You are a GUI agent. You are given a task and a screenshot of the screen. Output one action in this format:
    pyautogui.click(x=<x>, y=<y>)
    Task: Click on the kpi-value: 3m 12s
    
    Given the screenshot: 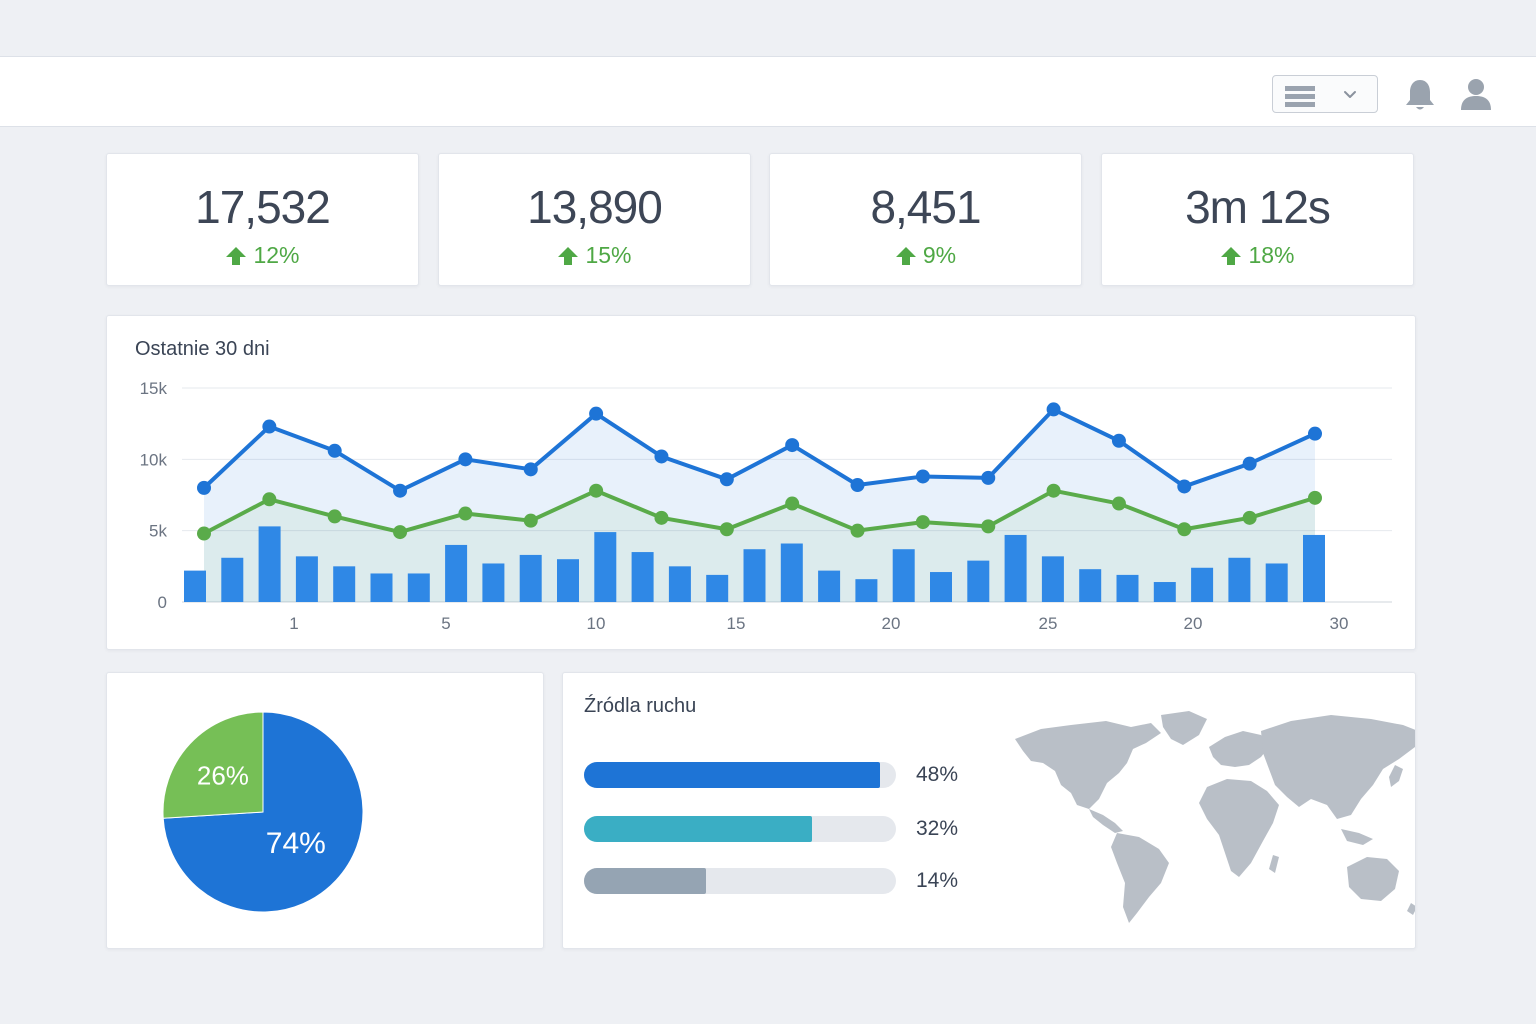 What is the action you would take?
    pyautogui.click(x=1258, y=207)
    